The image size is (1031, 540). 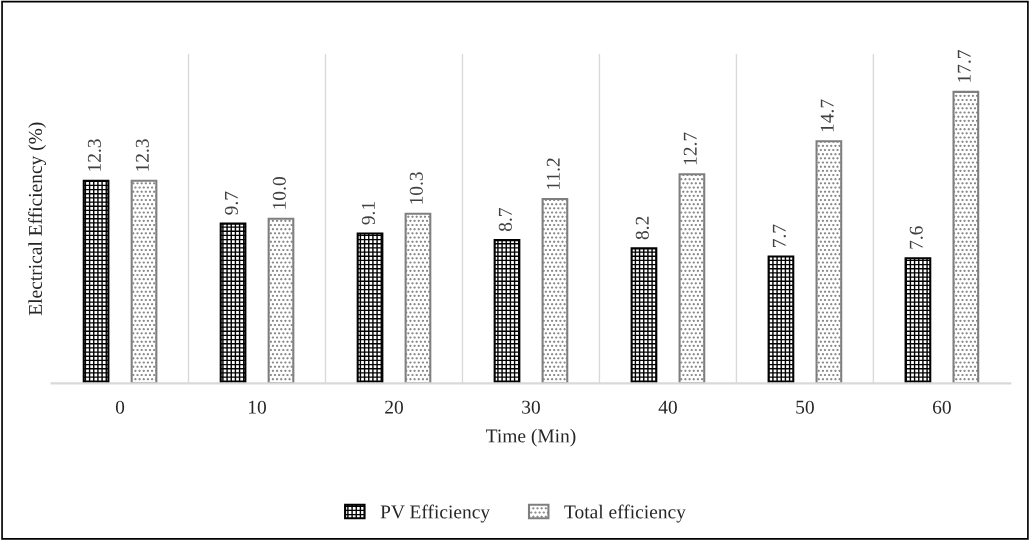 I want to click on y-axis-title: Electrical Efficiency (%), so click(x=37, y=219).